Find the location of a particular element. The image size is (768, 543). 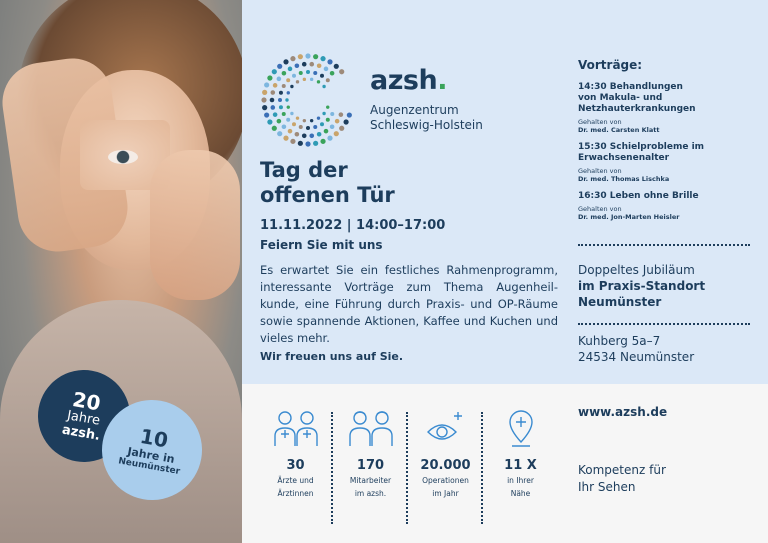

stat-item: 20.000 Operationen im Jahr is located at coordinates (445, 470).